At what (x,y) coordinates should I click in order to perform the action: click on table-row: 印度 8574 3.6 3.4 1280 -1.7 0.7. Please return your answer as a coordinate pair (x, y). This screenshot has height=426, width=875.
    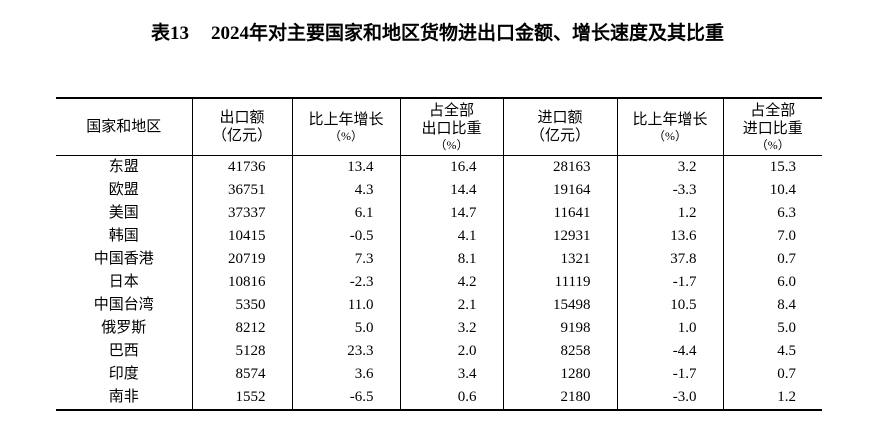
    Looking at the image, I should click on (439, 374).